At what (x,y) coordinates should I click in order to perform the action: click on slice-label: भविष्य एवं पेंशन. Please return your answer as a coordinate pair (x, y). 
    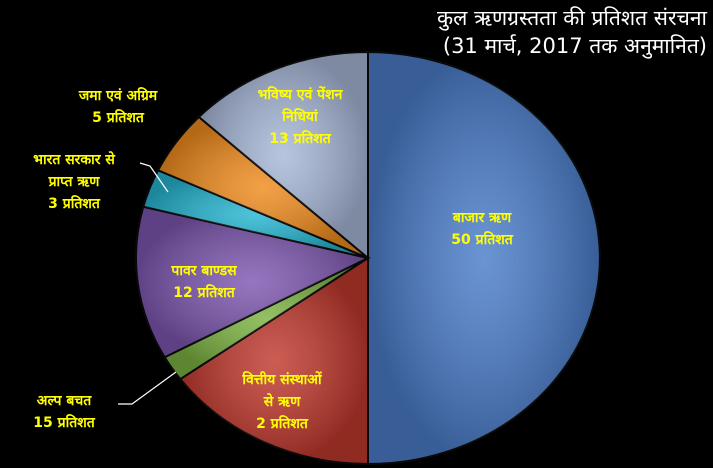
    Looking at the image, I should click on (301, 94).